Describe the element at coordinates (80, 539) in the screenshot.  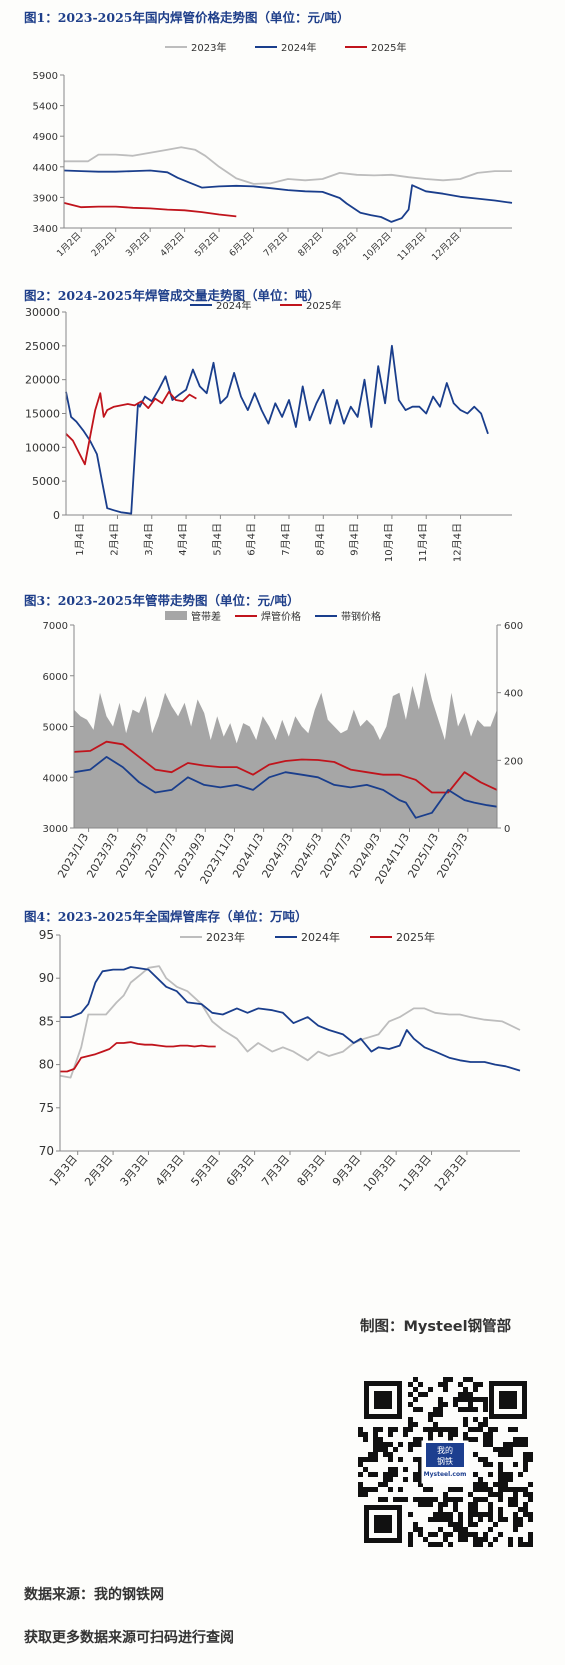
I see `chart2-x-tick-label: 1月4日` at that location.